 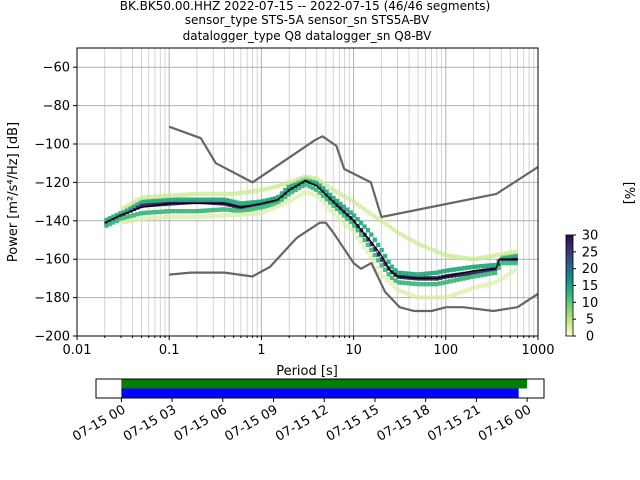 I want to click on x-tick-label: 10, so click(x=353, y=350).